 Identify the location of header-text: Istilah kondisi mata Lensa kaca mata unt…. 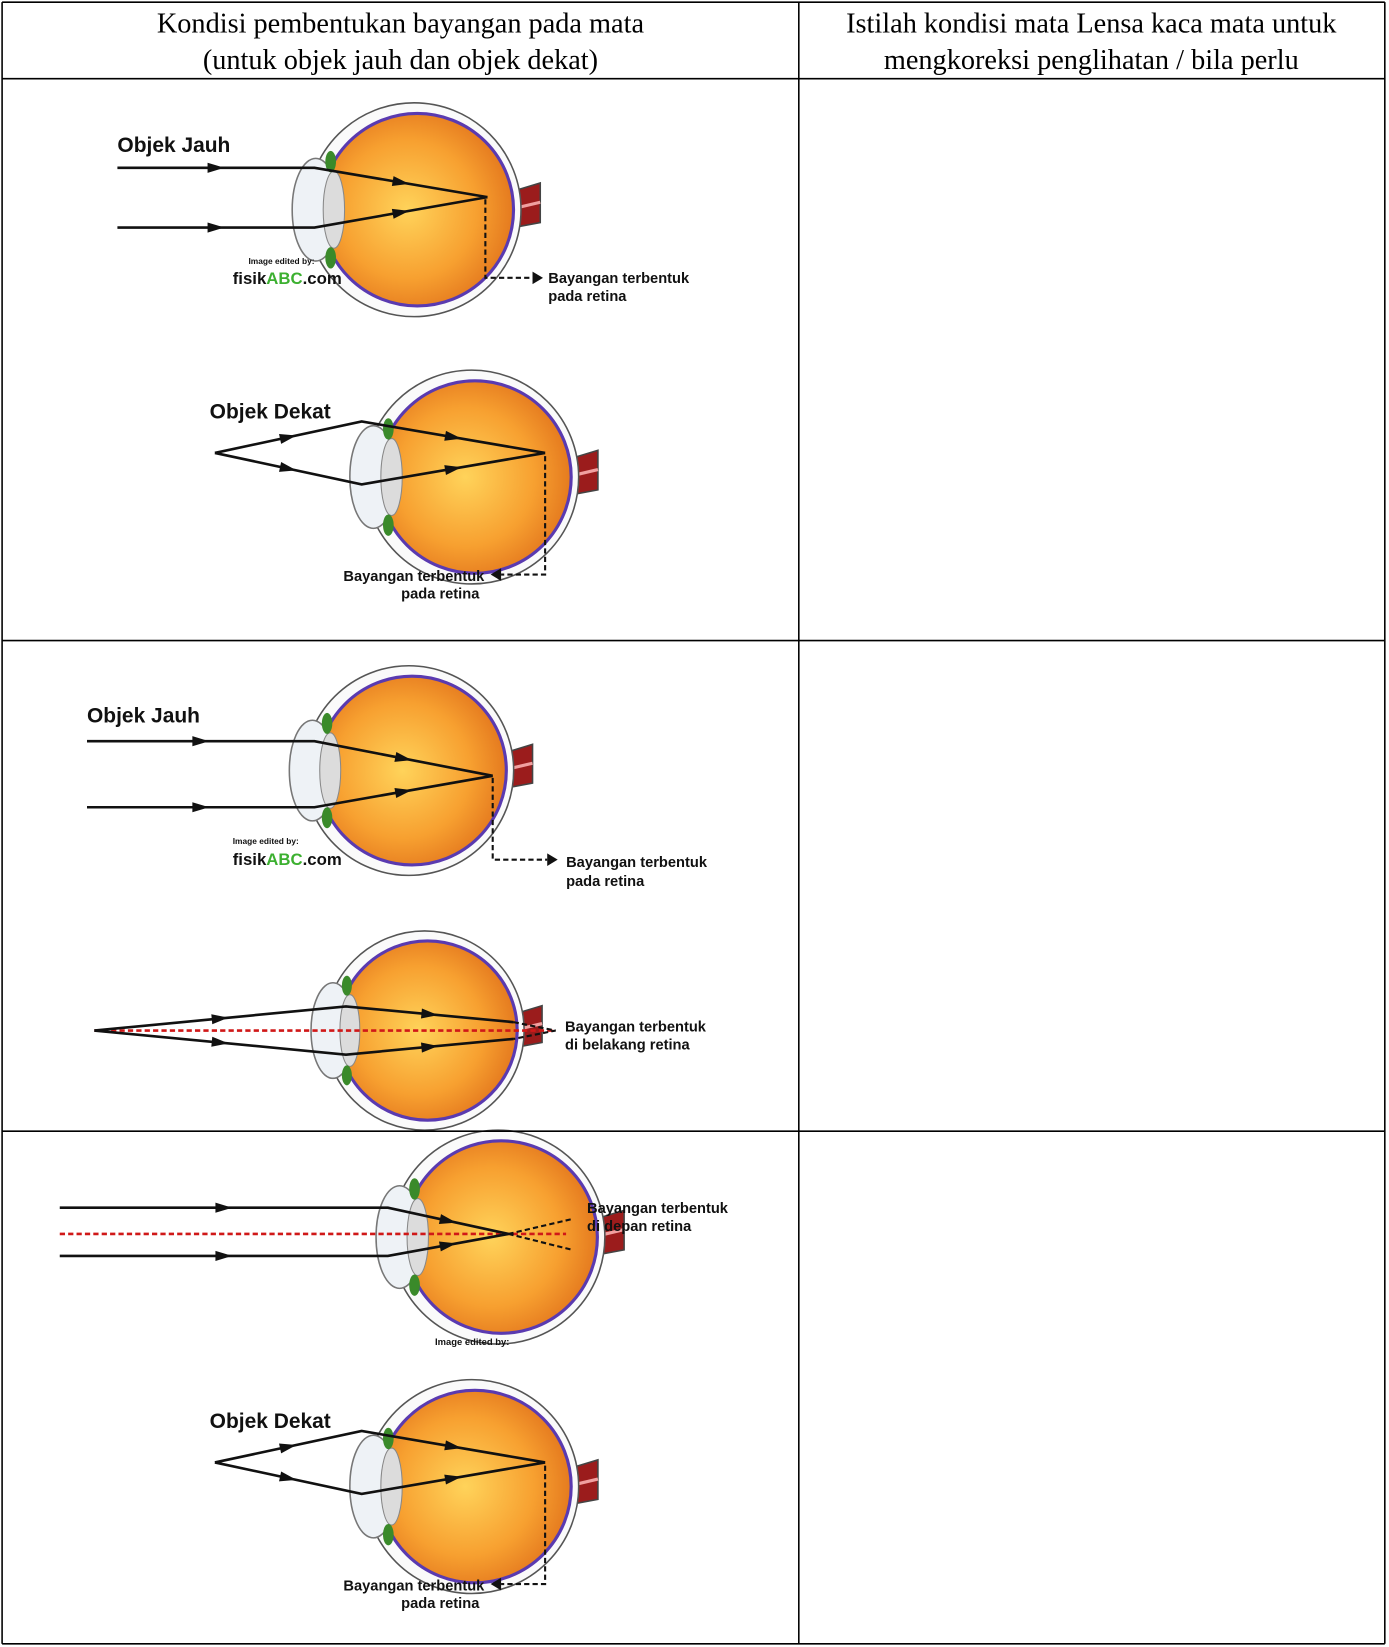
(1091, 24).